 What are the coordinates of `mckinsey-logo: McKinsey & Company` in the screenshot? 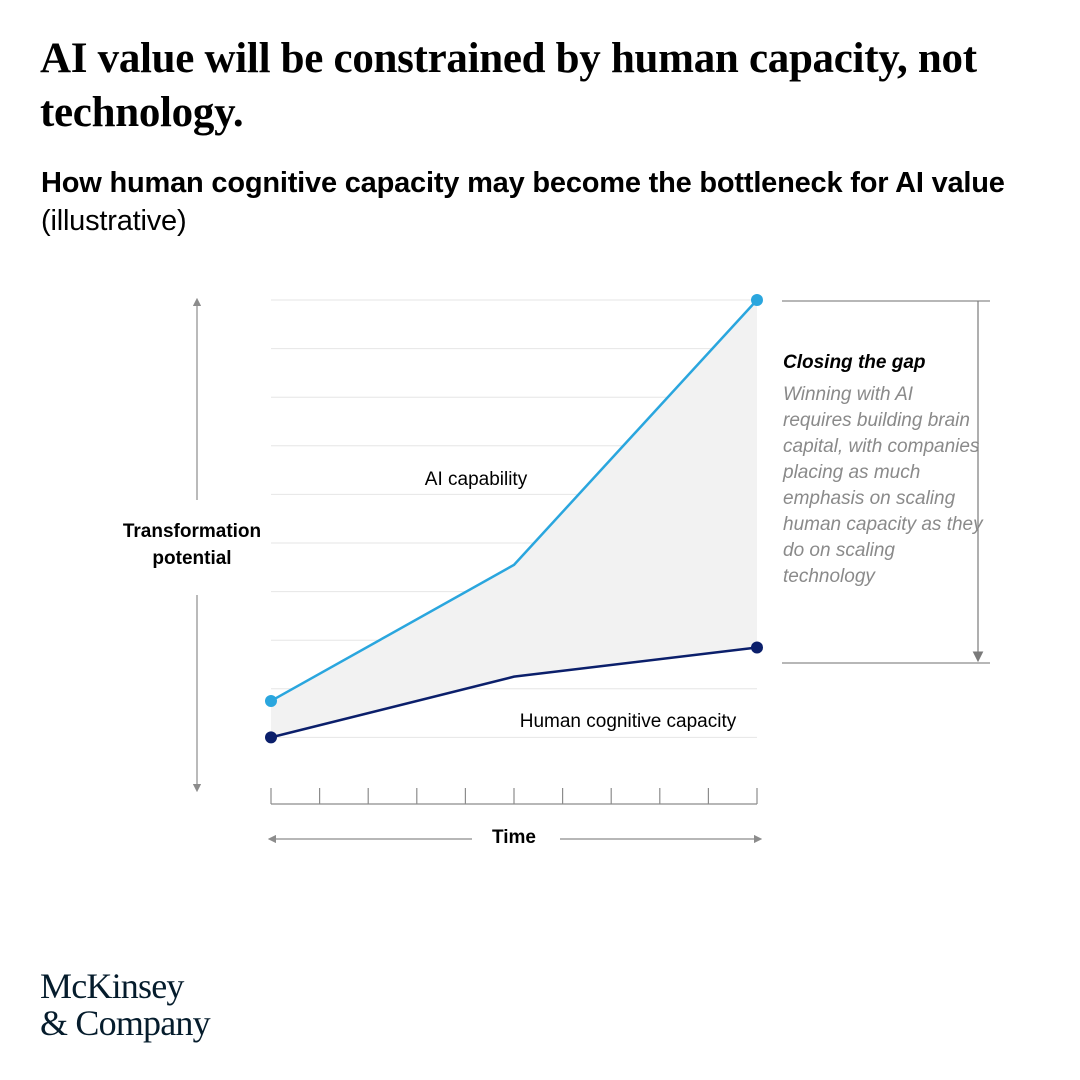 It's located at (125, 1004).